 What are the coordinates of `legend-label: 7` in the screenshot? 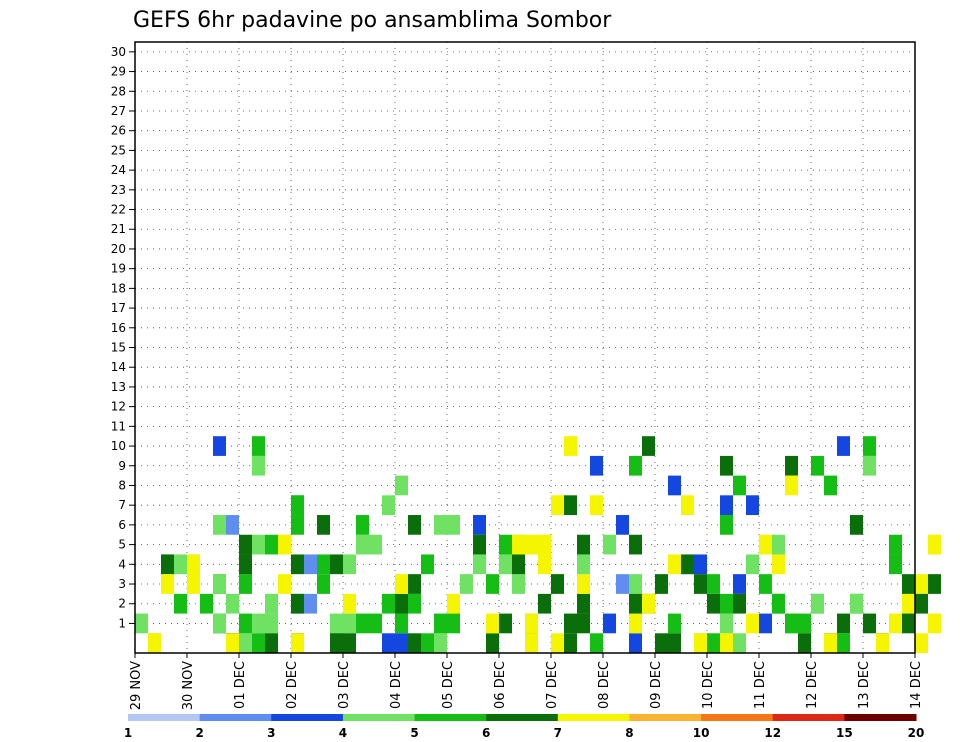 It's located at (558, 733).